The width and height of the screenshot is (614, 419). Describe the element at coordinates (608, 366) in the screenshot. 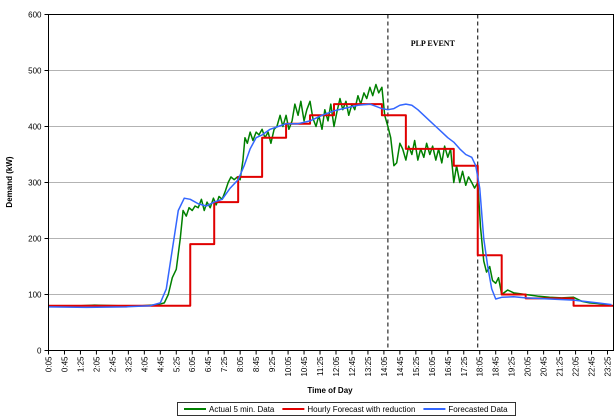

I see `x-tick-label: 23:25` at that location.